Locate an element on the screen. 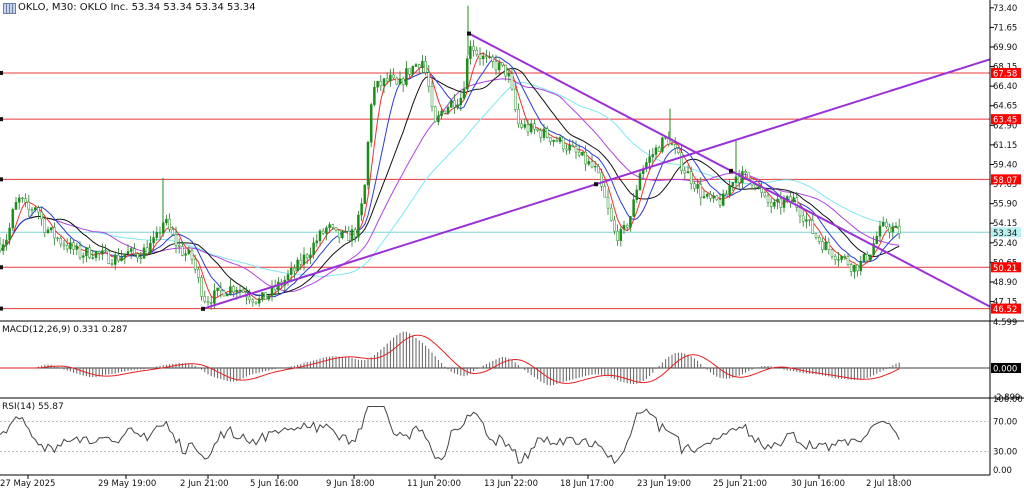 This screenshot has width=1024, height=489. time-tick-label: 11 Jun 20:00 is located at coordinates (434, 484).